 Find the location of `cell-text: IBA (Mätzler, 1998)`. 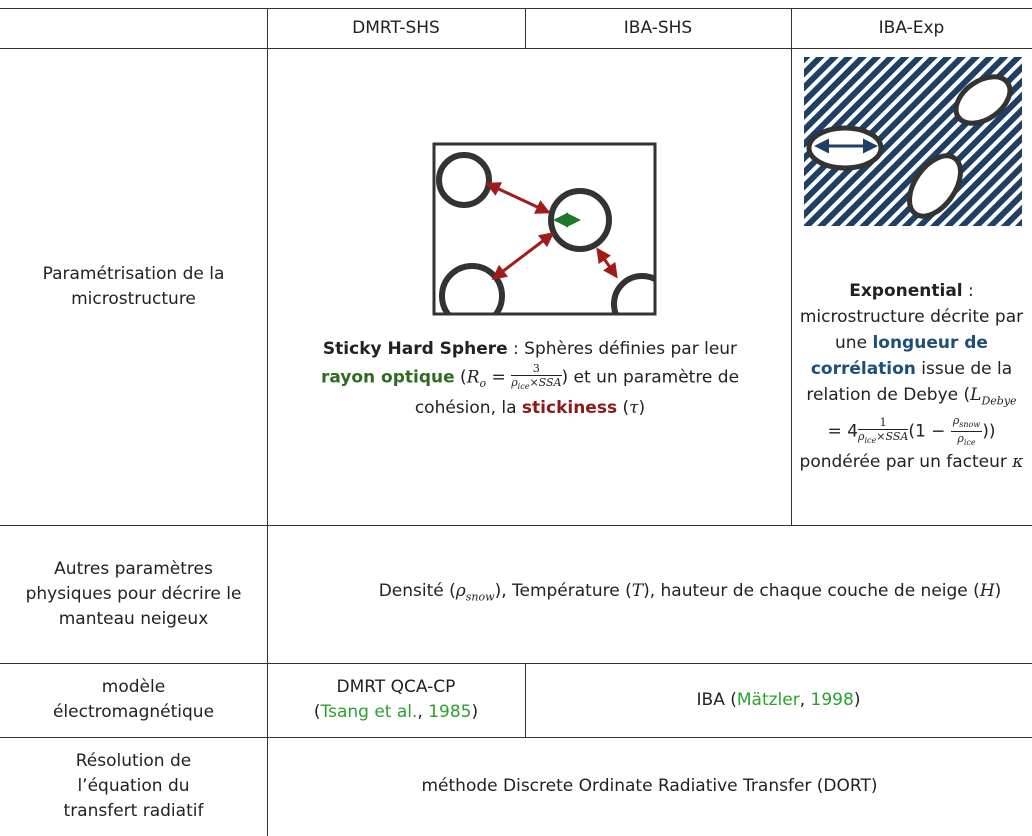

cell-text: IBA (Mätzler, 1998) is located at coordinates (778, 700).